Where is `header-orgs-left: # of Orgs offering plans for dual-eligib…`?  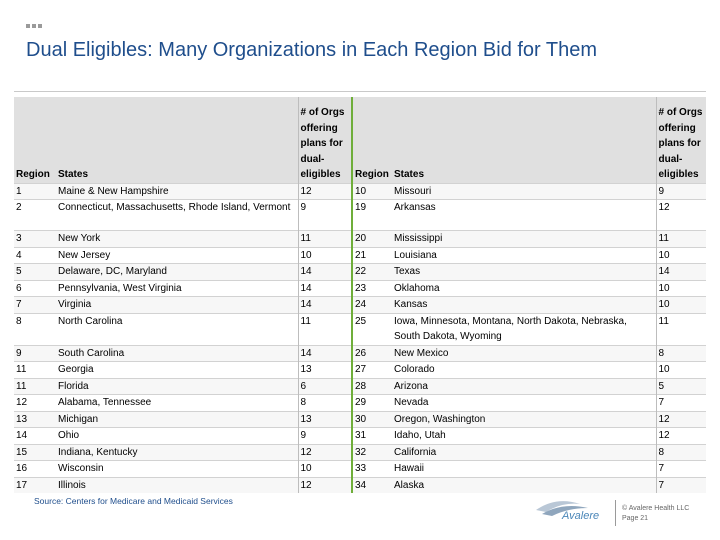 header-orgs-left: # of Orgs offering plans for dual-eligib… is located at coordinates (324, 140).